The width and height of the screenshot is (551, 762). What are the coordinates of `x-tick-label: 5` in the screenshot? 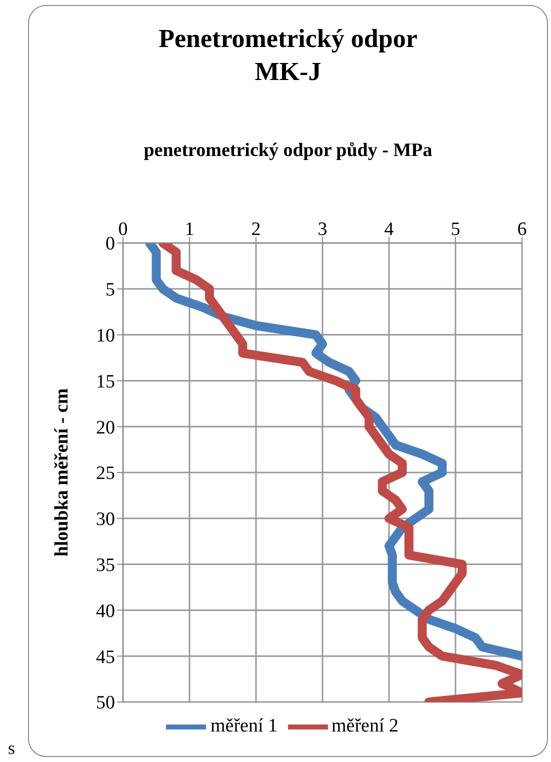 It's located at (455, 229).